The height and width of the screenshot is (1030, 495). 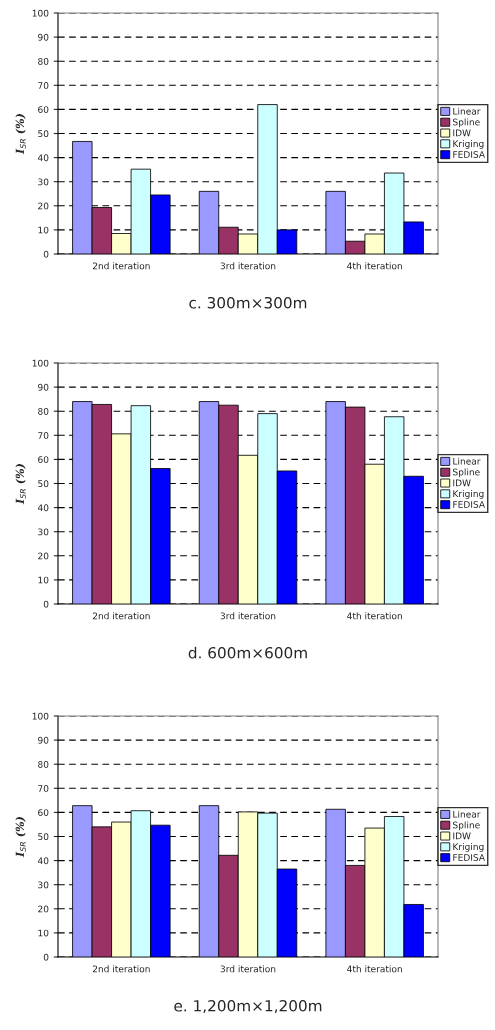 I want to click on text: c. 300m×300m, so click(x=248, y=302).